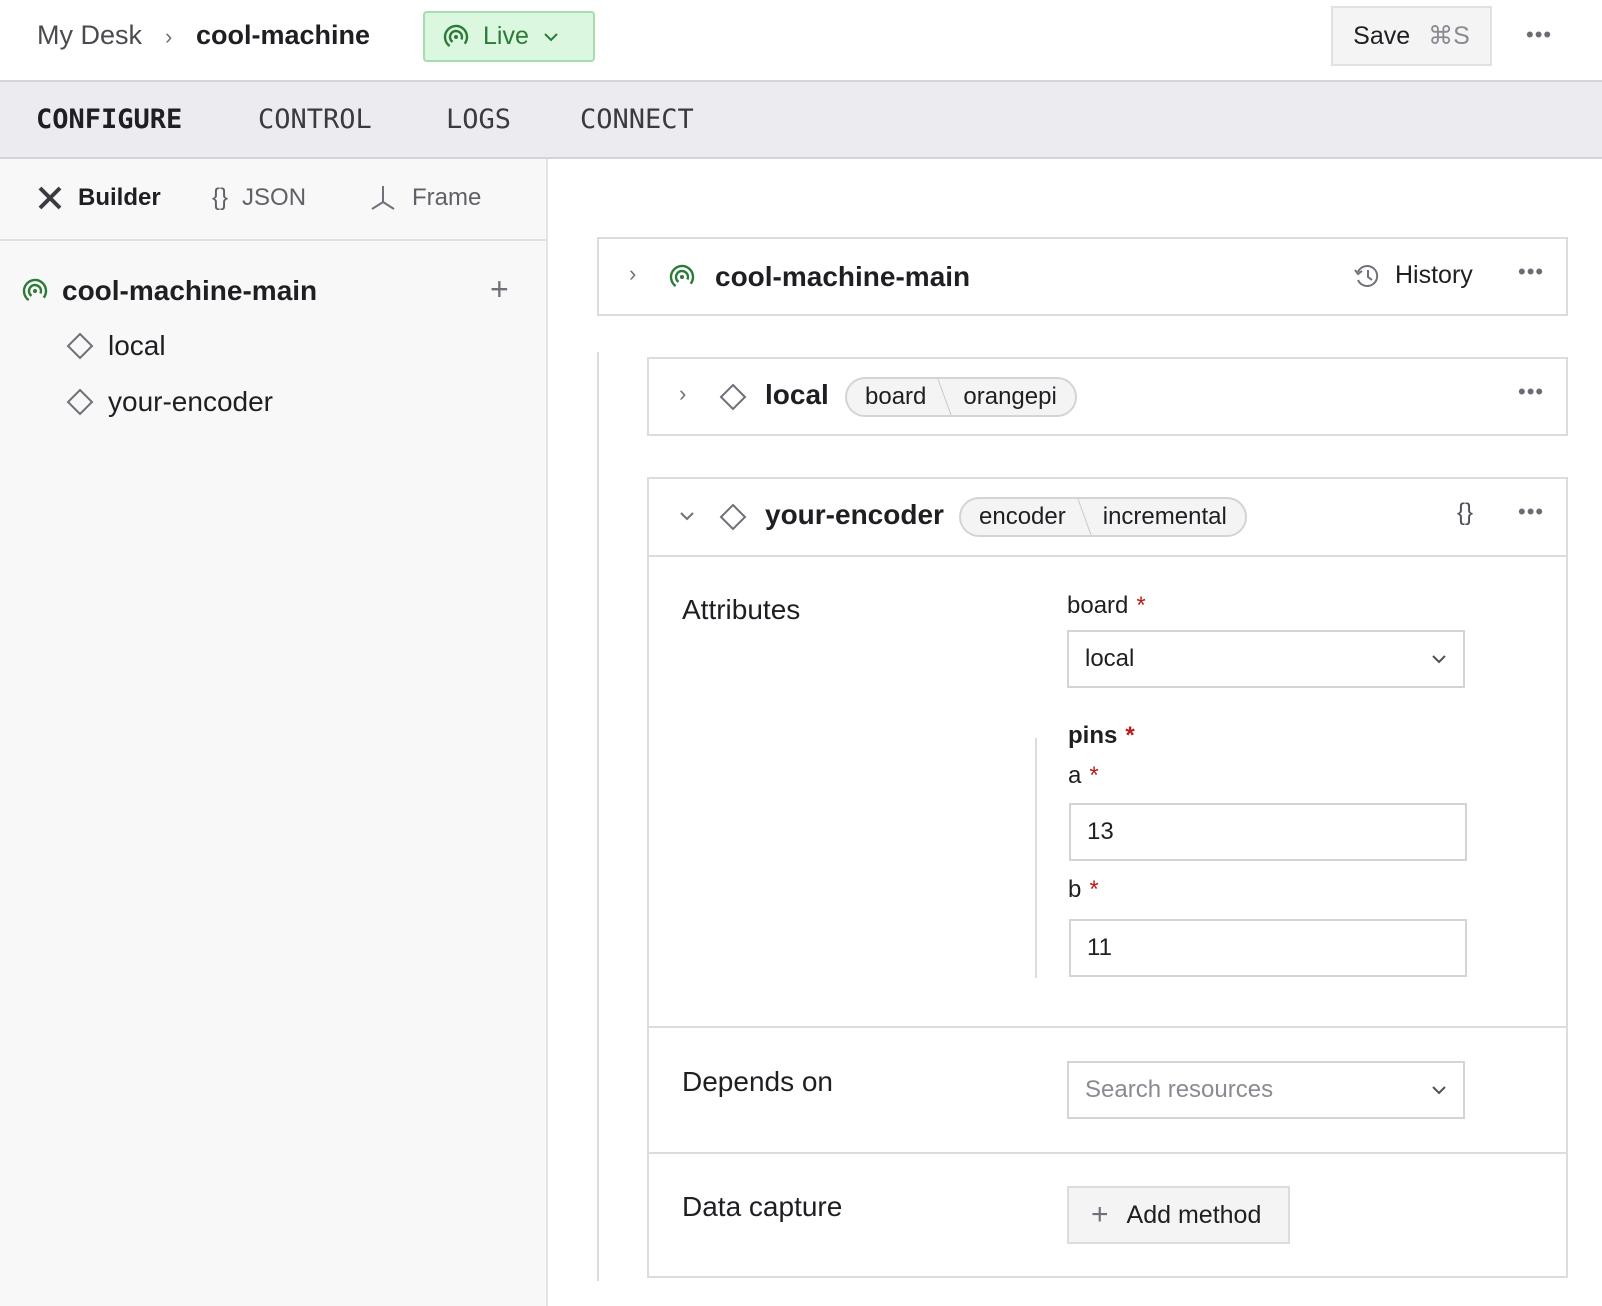 This screenshot has height=1306, width=1602. Describe the element at coordinates (801, 41) in the screenshot. I see `top-bar: My Desk › cool-machine Live Save ⌘S •••` at that location.